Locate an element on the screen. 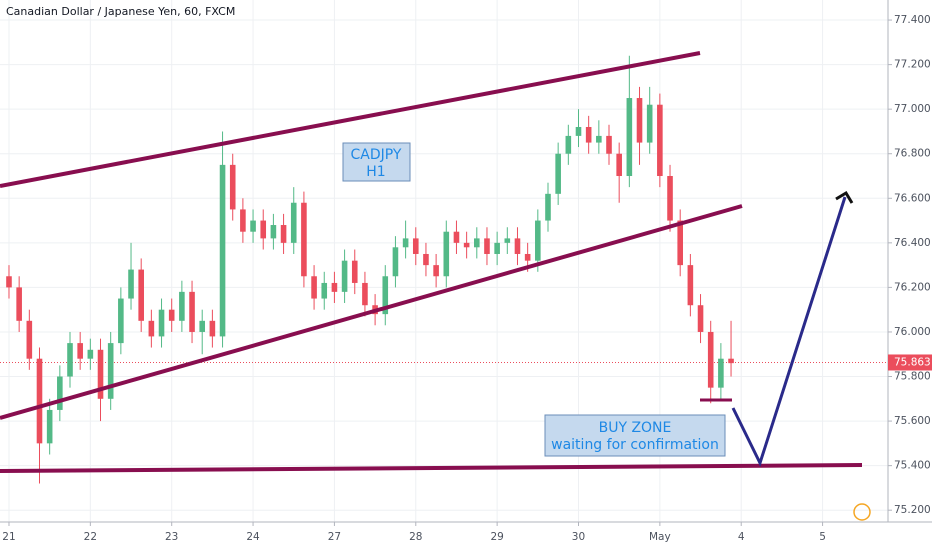  annotation: H1 is located at coordinates (375, 172).